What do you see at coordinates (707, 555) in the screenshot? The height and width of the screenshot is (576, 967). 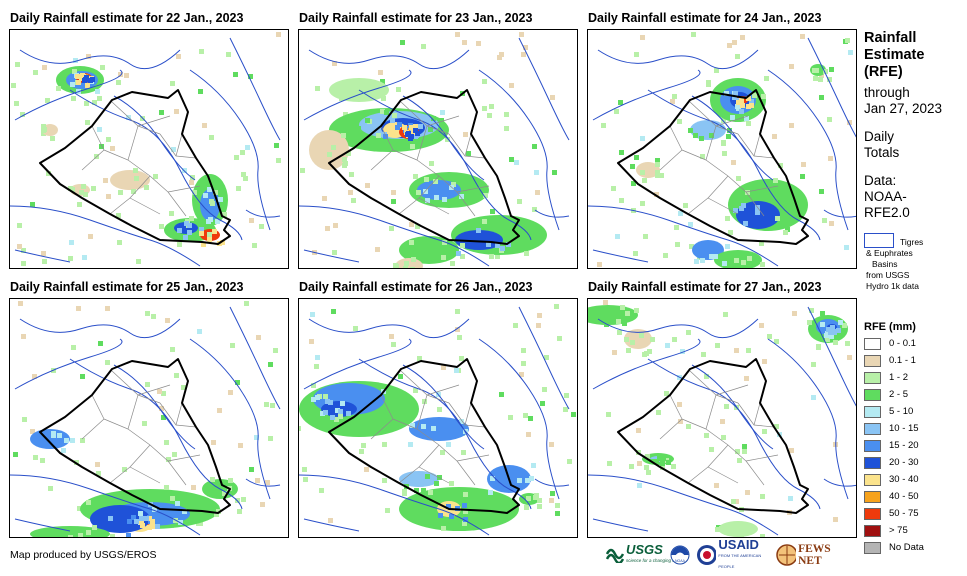 I see `usaid-seal-icon` at bounding box center [707, 555].